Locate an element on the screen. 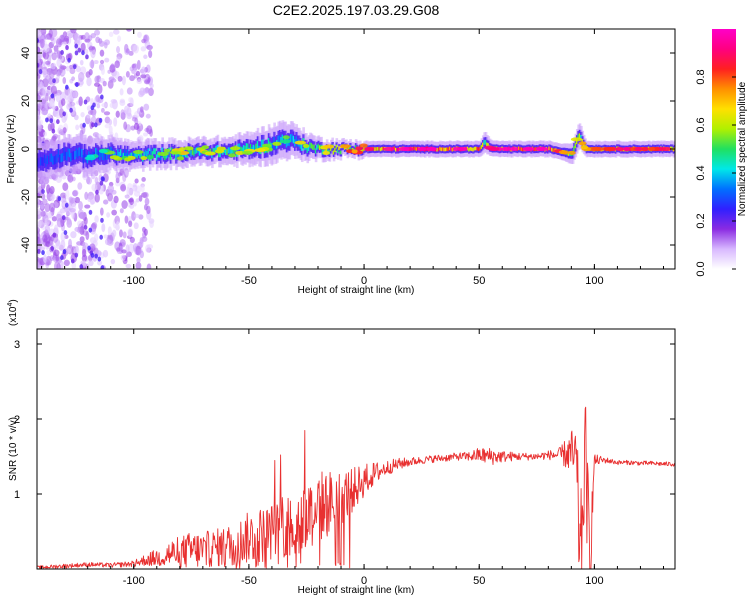  spectrogram-x-axis-label: Height of straight line (km) is located at coordinates (356, 290).